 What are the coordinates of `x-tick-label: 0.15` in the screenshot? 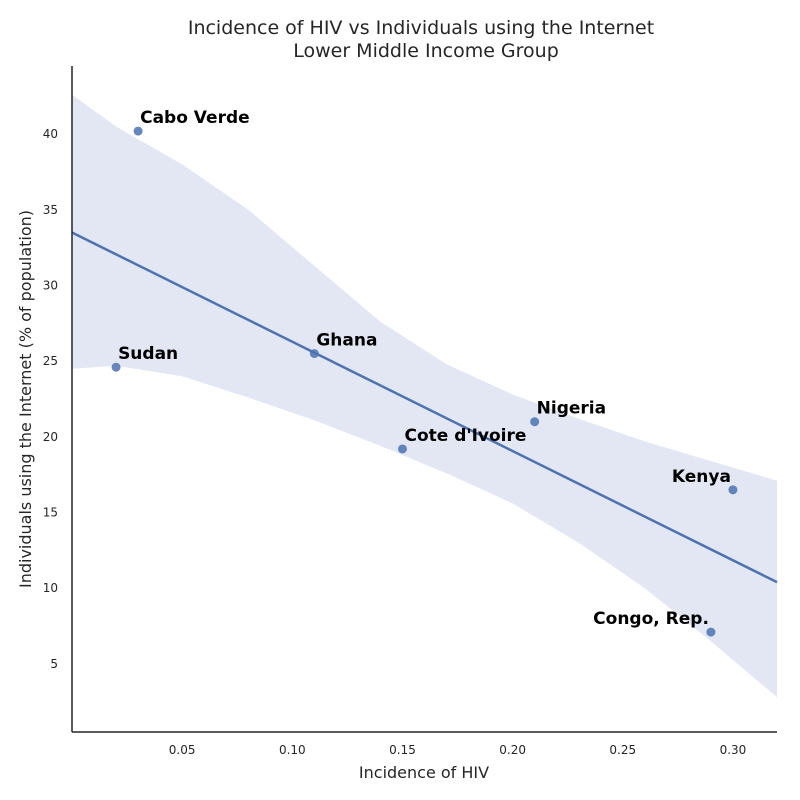 It's located at (402, 750).